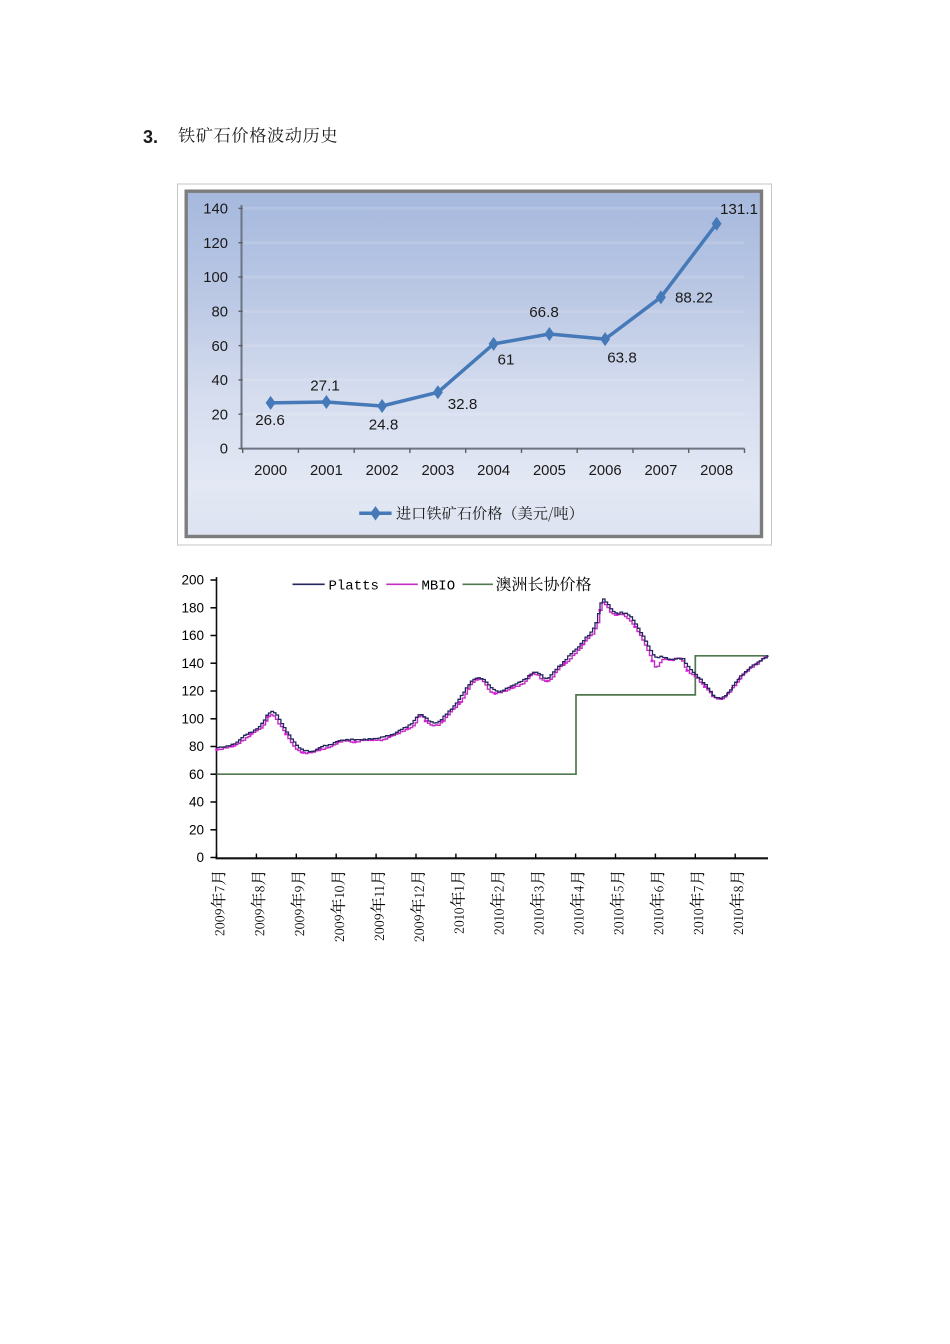  What do you see at coordinates (354, 587) in the screenshot?
I see `svg-text: Platts` at bounding box center [354, 587].